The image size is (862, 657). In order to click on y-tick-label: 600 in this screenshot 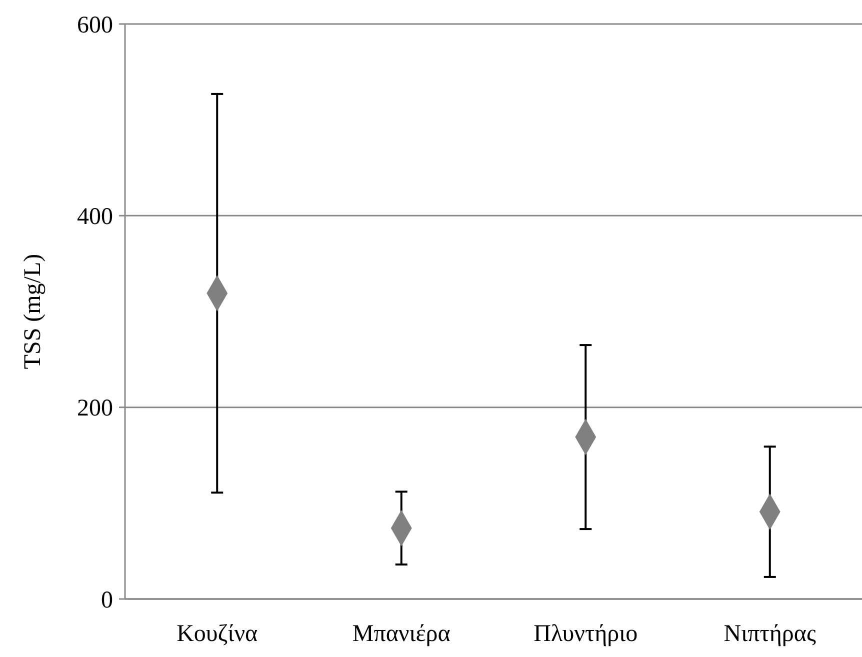, I will do `click(95, 25)`.